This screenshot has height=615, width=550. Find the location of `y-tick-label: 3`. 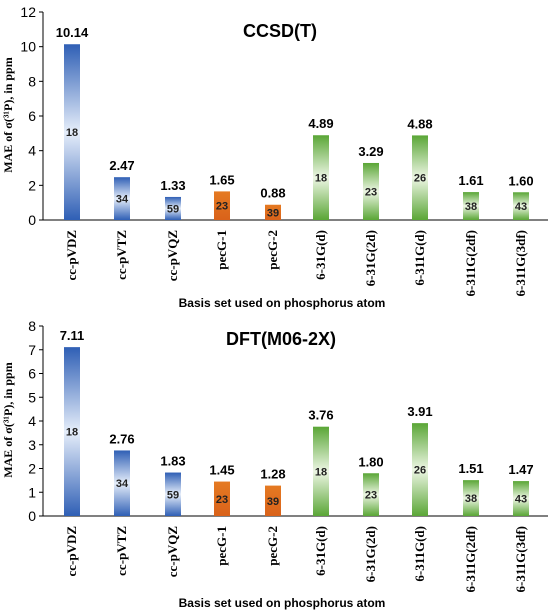

y-tick-label: 3 is located at coordinates (32, 445).